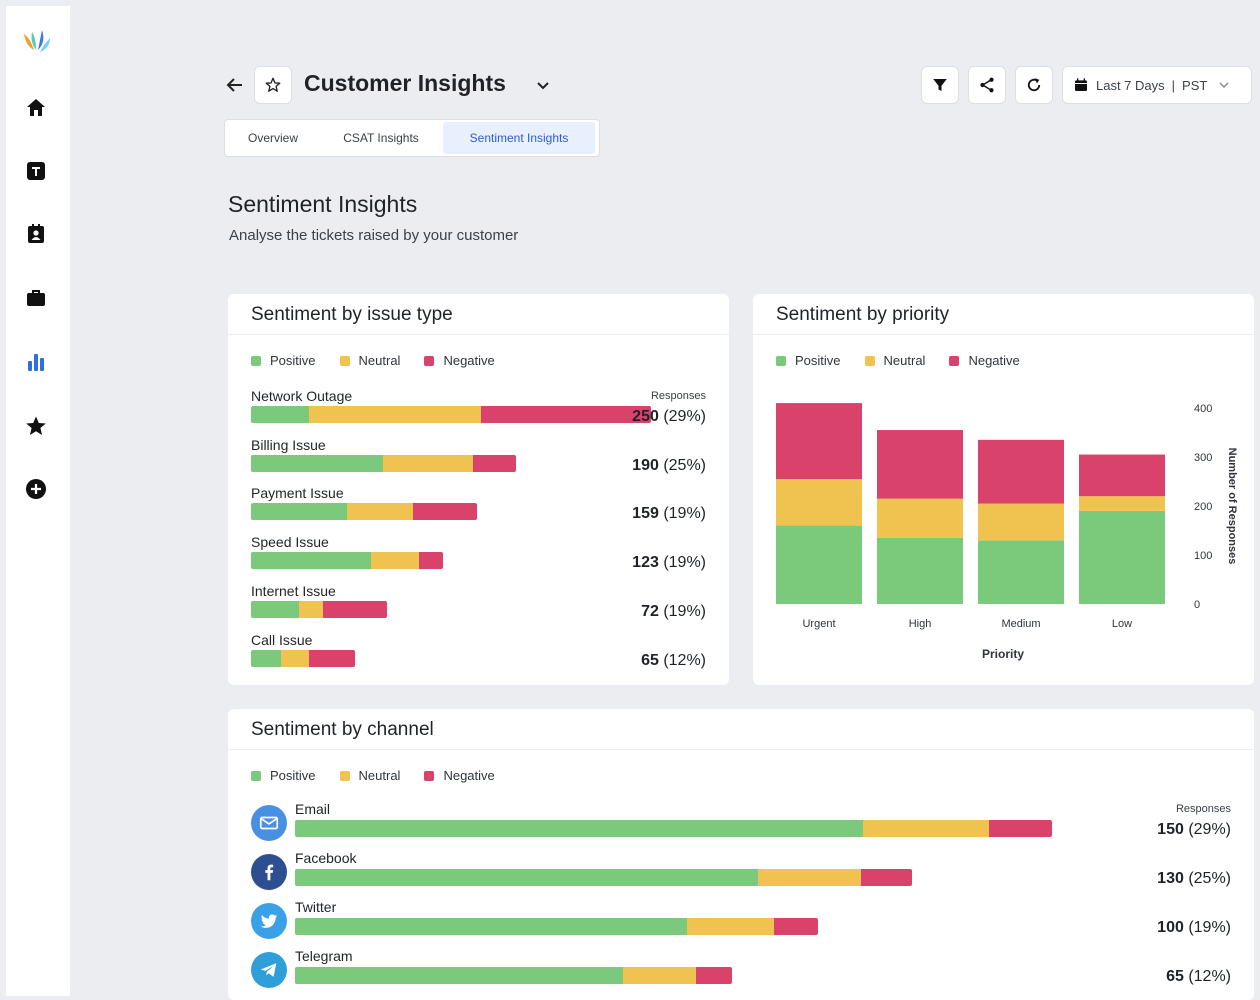  Describe the element at coordinates (269, 921) in the screenshot. I see `twitter-icon` at that location.